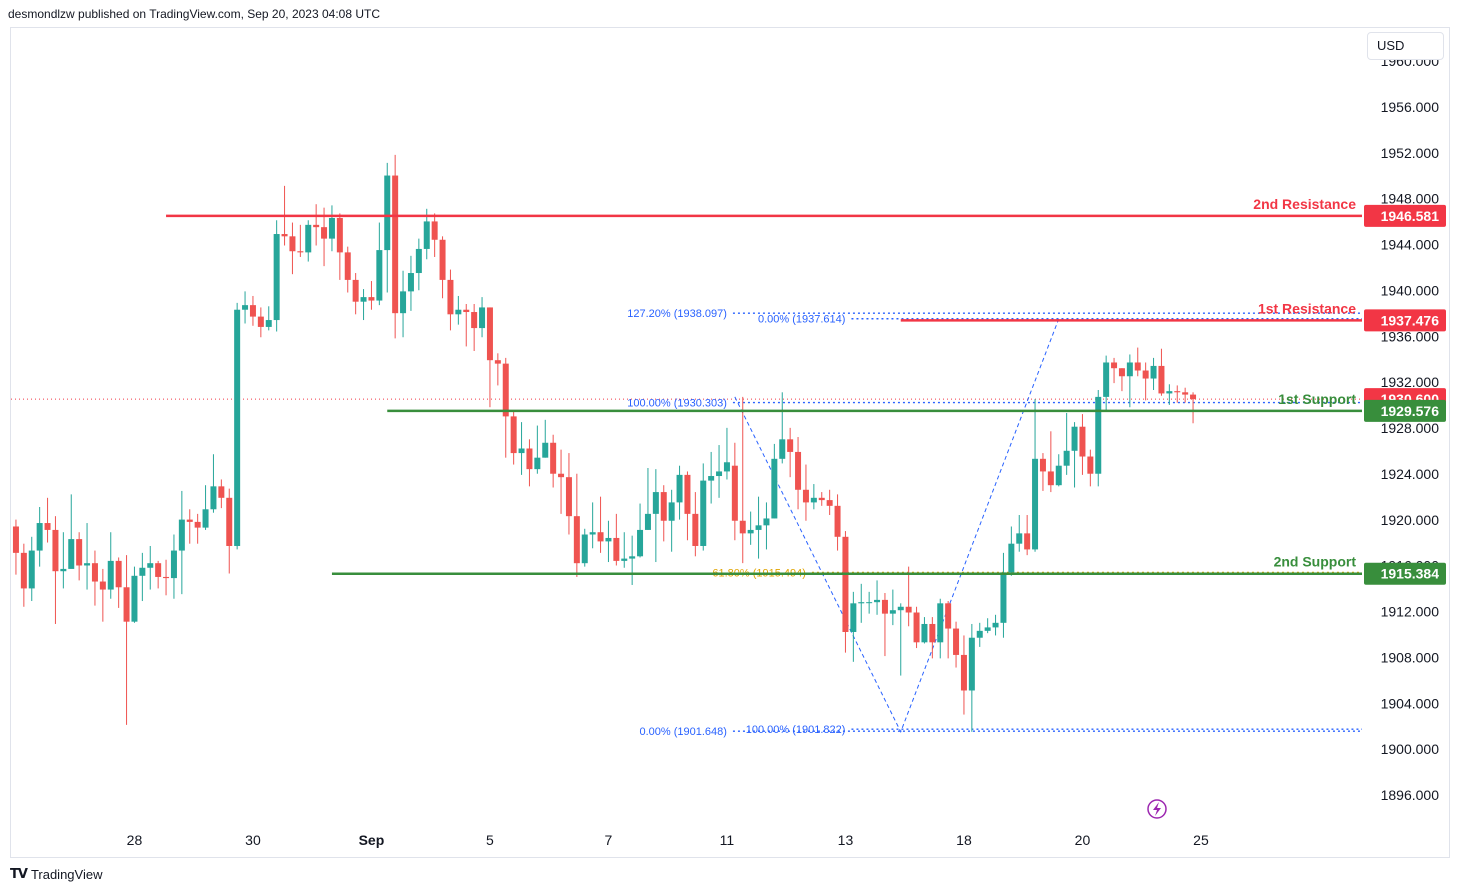  I want to click on x-tick-label: 11, so click(727, 840).